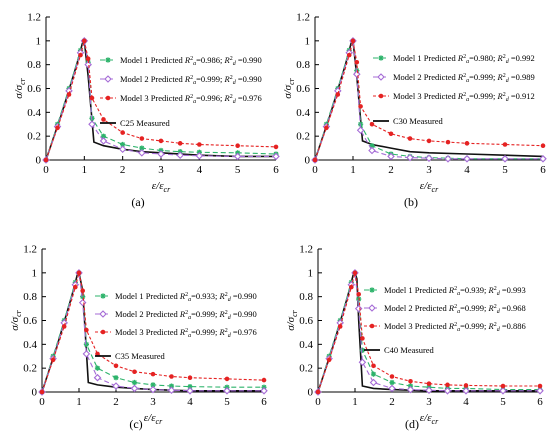  I want to click on legend-label-3: Model 3 Predicted R2a=0.996; R2d =0.976, so click(191, 99).